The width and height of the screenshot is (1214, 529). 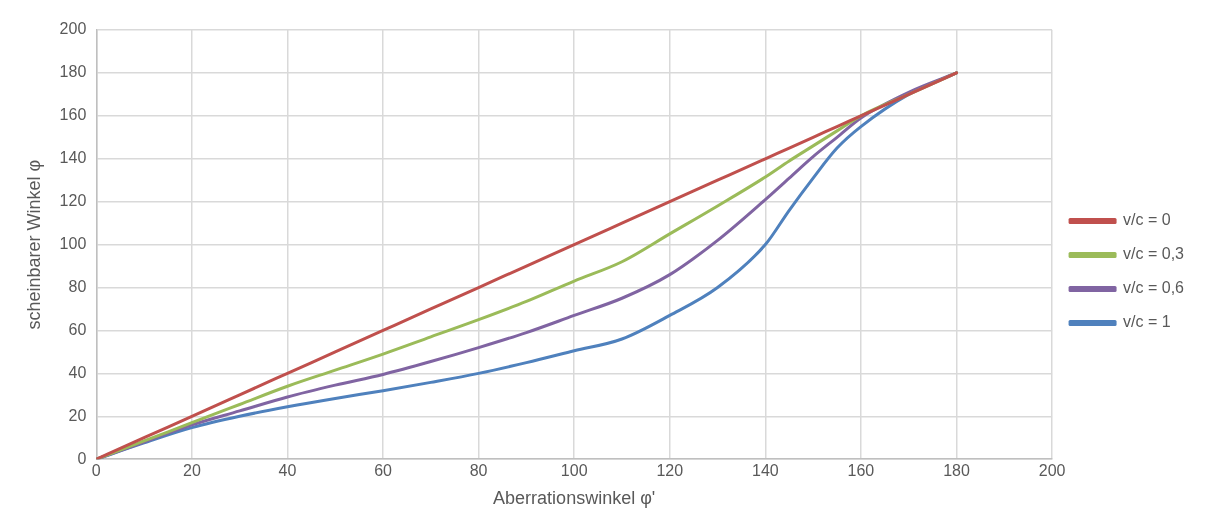 I want to click on y-tick-label: 60, so click(x=77, y=329).